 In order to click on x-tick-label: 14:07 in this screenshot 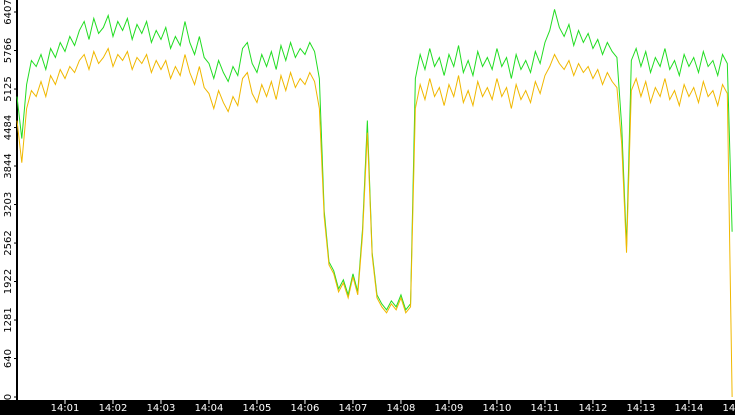, I will do `click(353, 408)`.